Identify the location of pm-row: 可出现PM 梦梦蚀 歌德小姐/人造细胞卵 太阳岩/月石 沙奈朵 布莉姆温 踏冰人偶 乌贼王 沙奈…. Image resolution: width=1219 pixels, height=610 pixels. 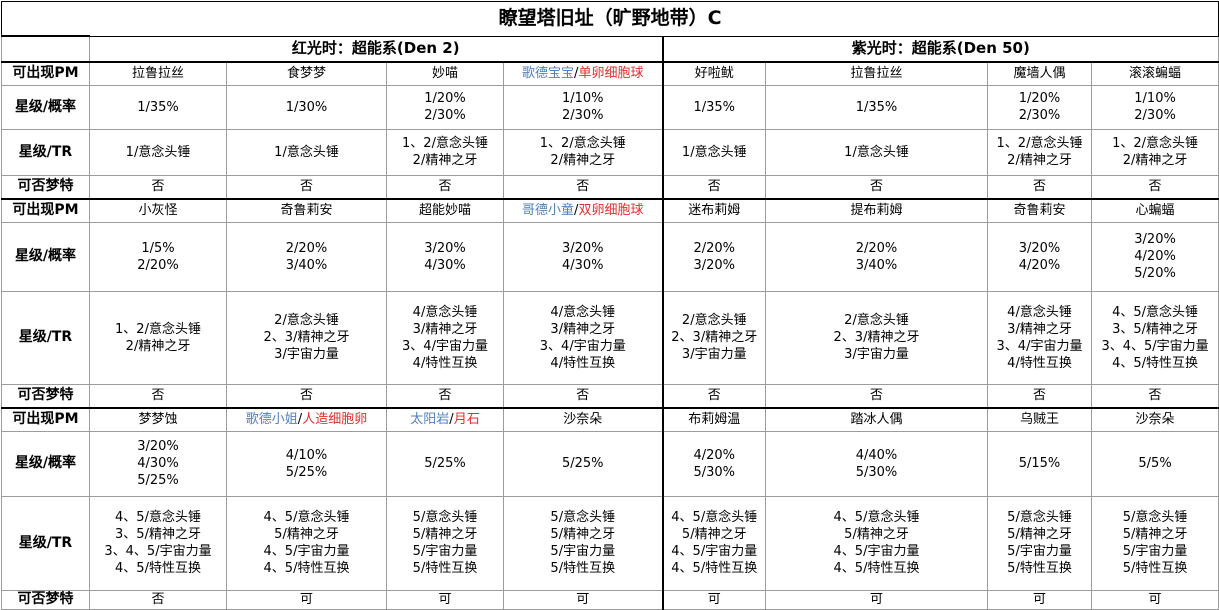
(610, 419).